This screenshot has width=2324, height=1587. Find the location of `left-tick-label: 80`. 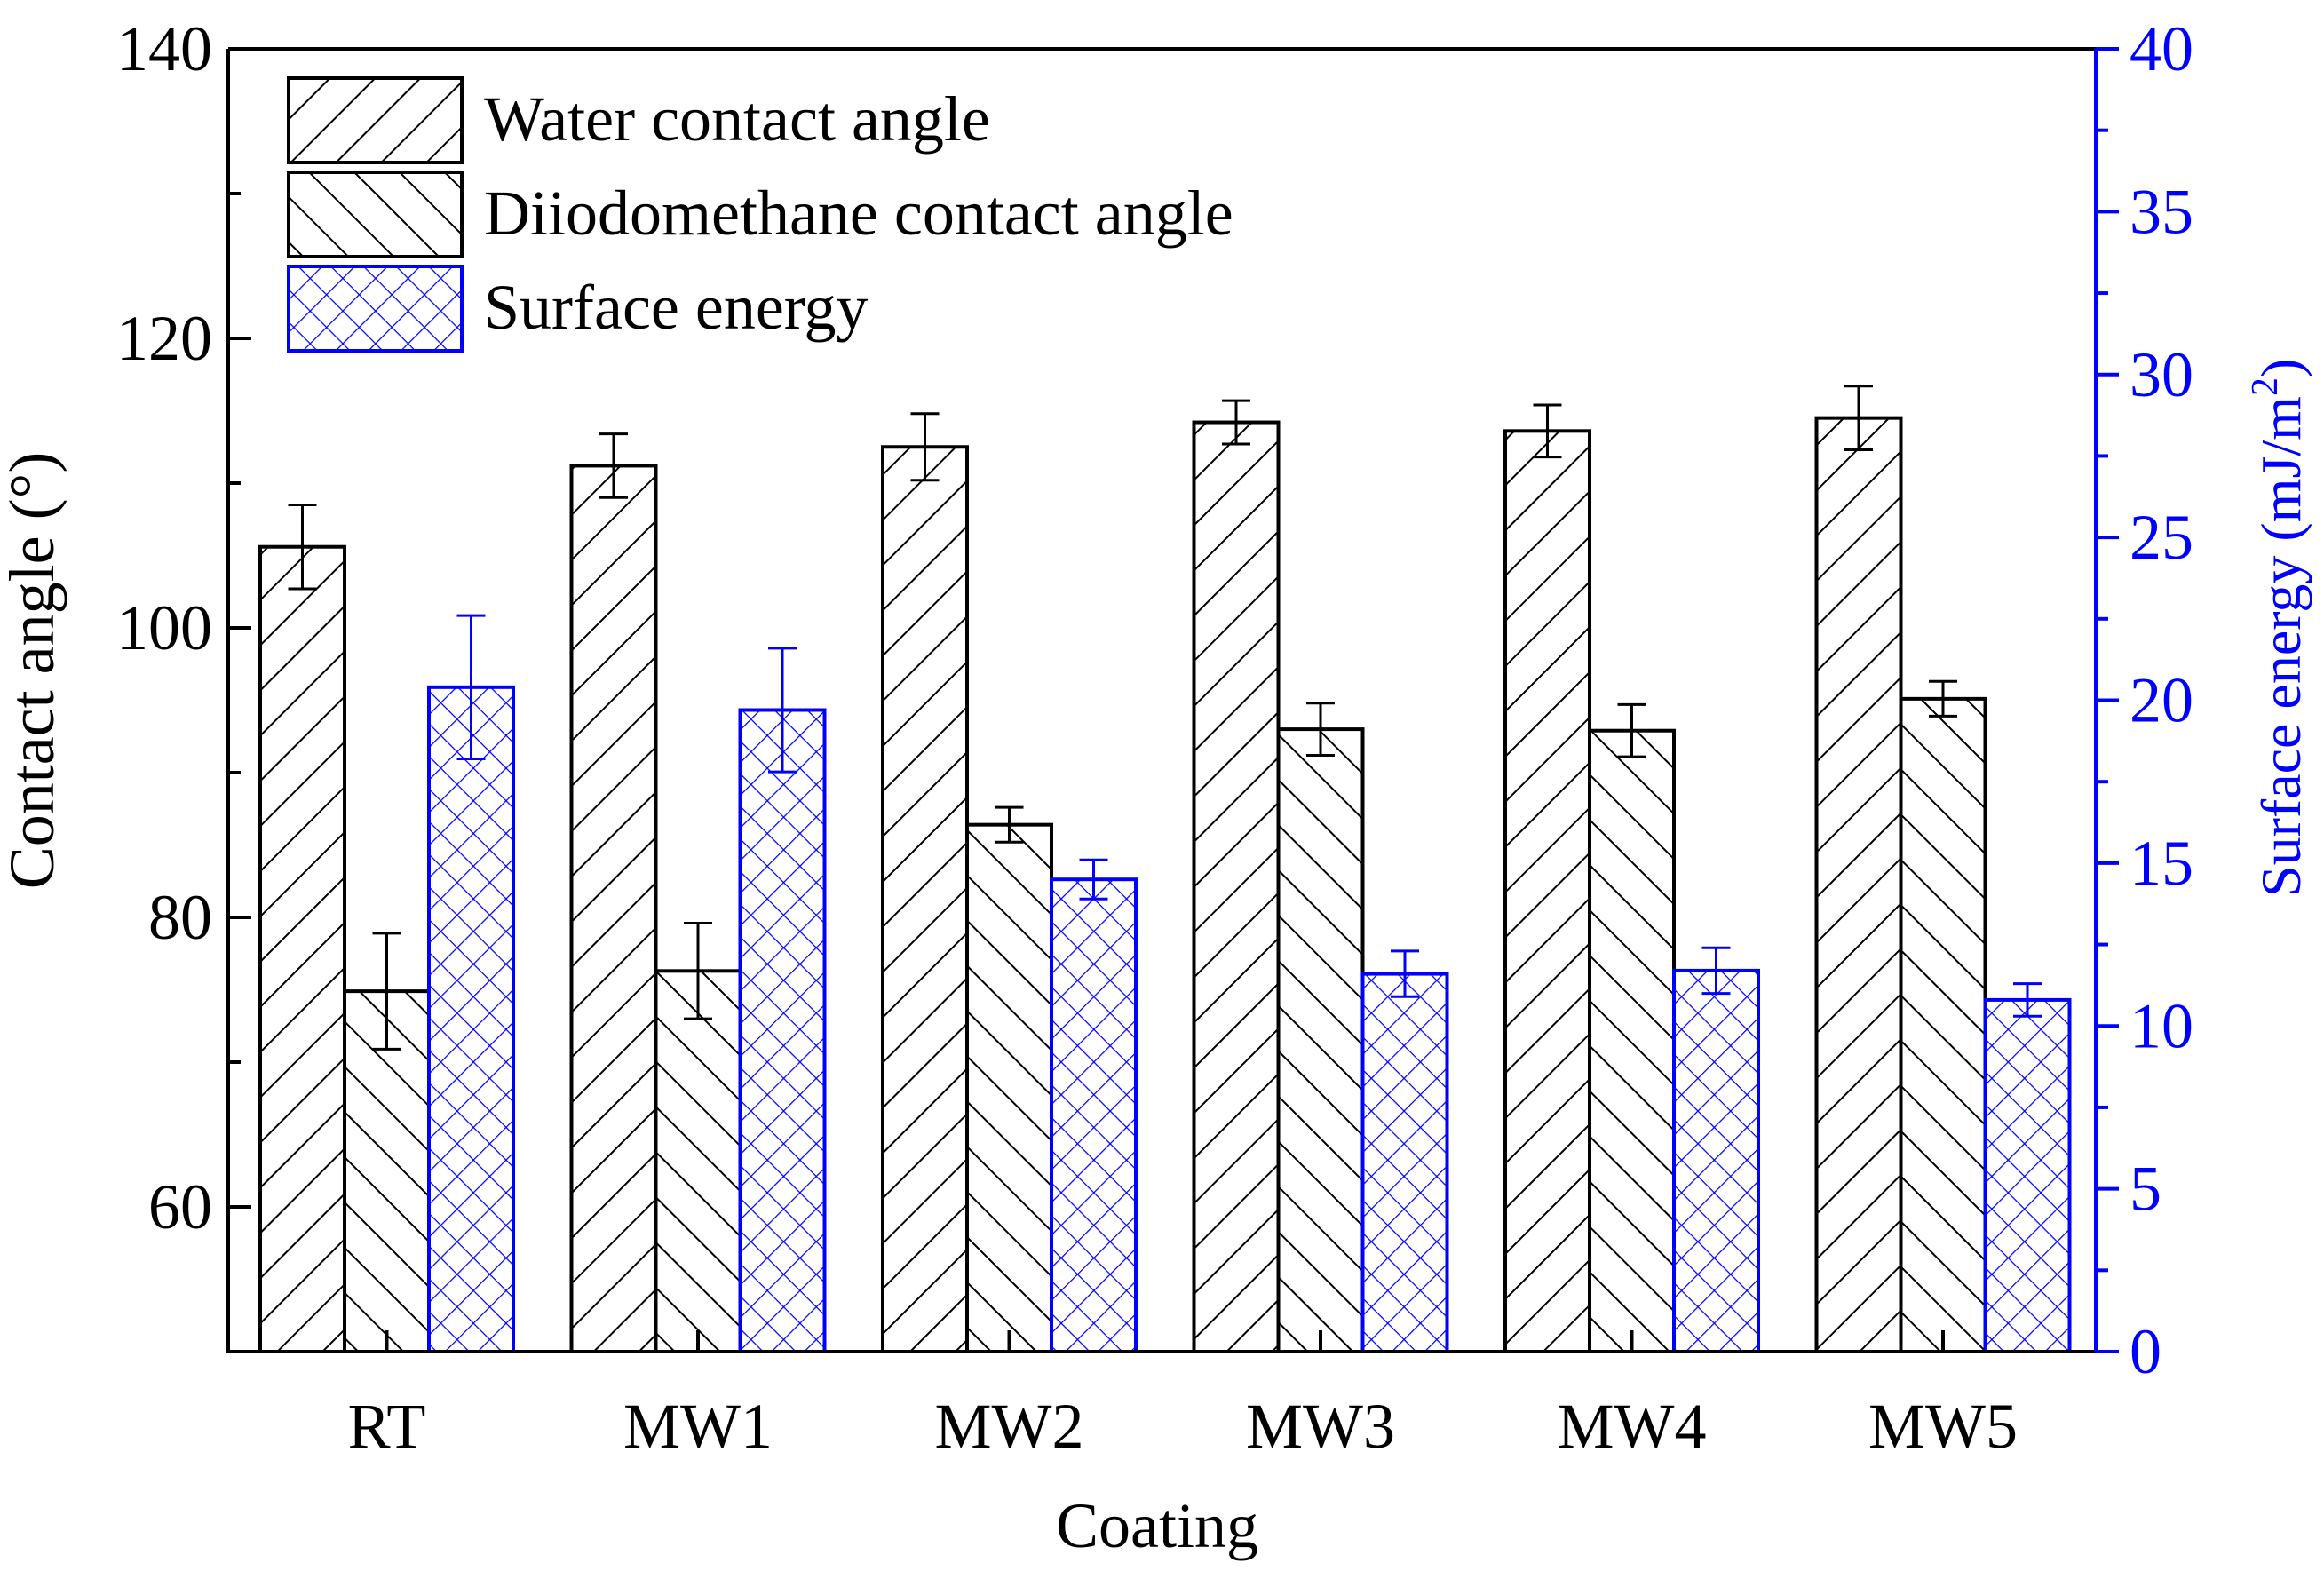

left-tick-label: 80 is located at coordinates (180, 918).